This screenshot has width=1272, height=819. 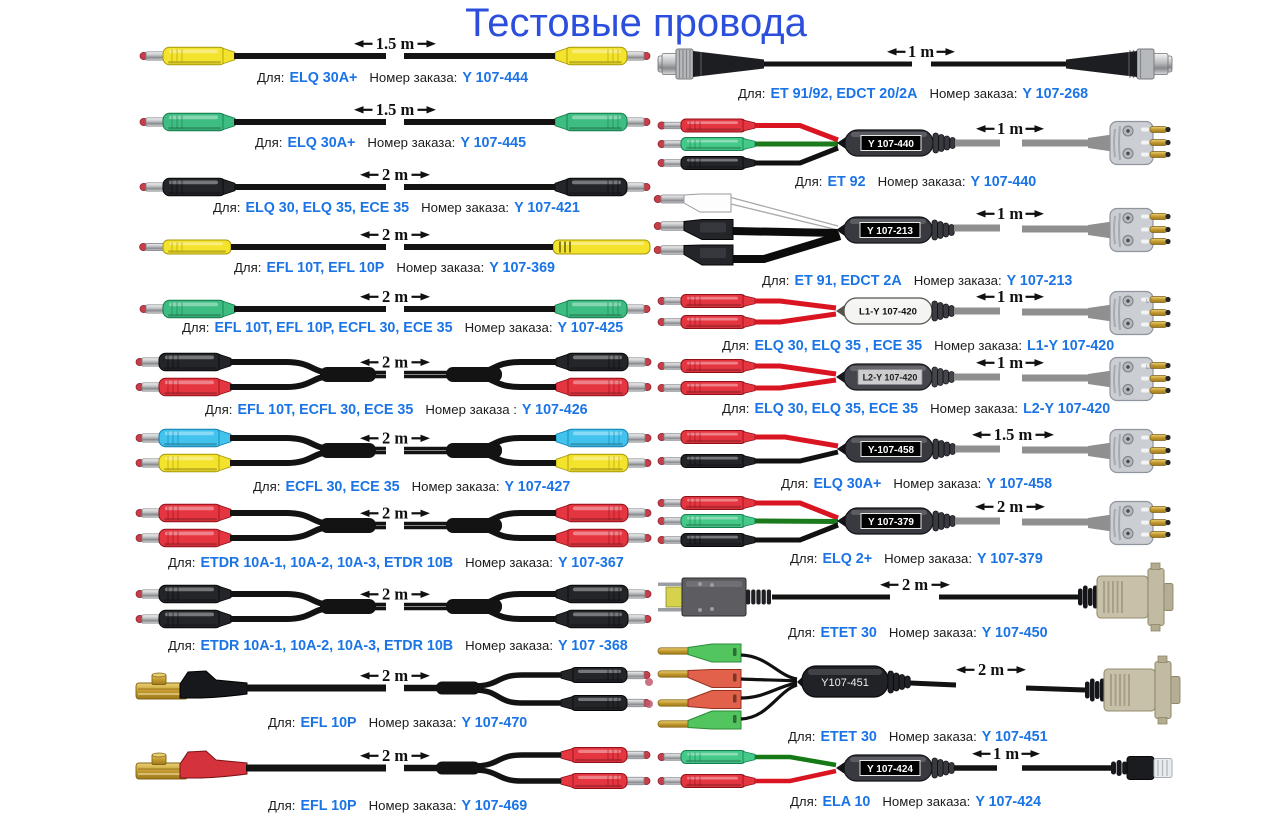 What do you see at coordinates (1150, 301) in the screenshot?
I see `svg-text: L1` at bounding box center [1150, 301].